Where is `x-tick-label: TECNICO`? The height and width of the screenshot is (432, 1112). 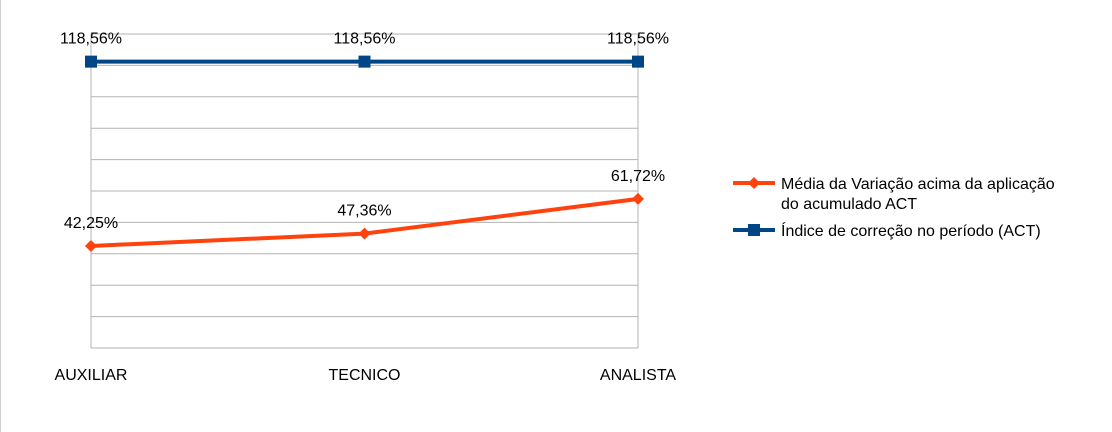
x-tick-label: TECNICO is located at coordinates (365, 375).